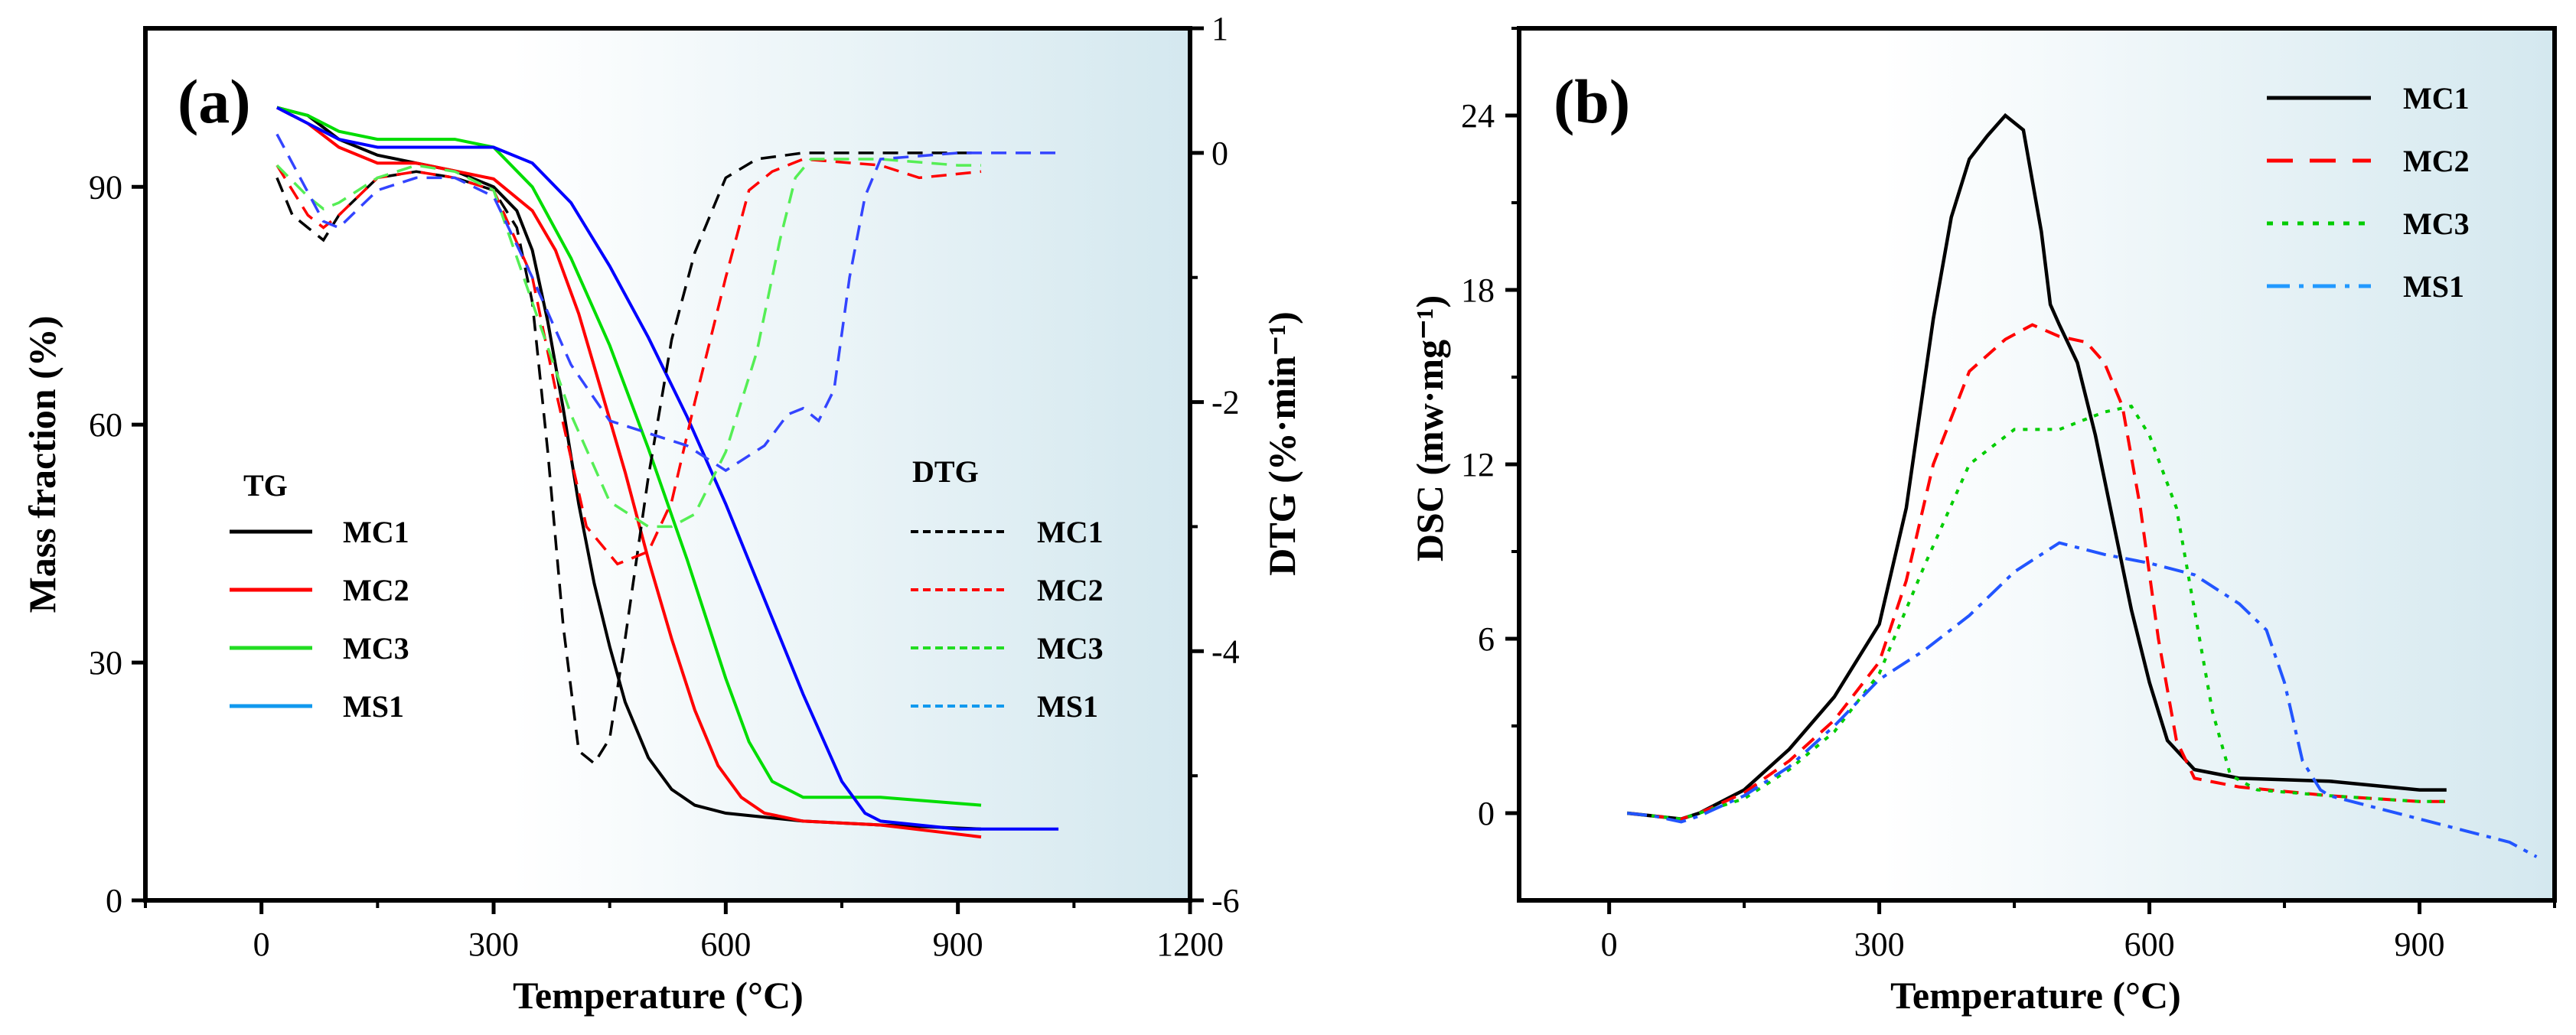 This screenshot has width=2576, height=1035. I want to click on panel-a-legend-tg-entry: MC1, so click(376, 532).